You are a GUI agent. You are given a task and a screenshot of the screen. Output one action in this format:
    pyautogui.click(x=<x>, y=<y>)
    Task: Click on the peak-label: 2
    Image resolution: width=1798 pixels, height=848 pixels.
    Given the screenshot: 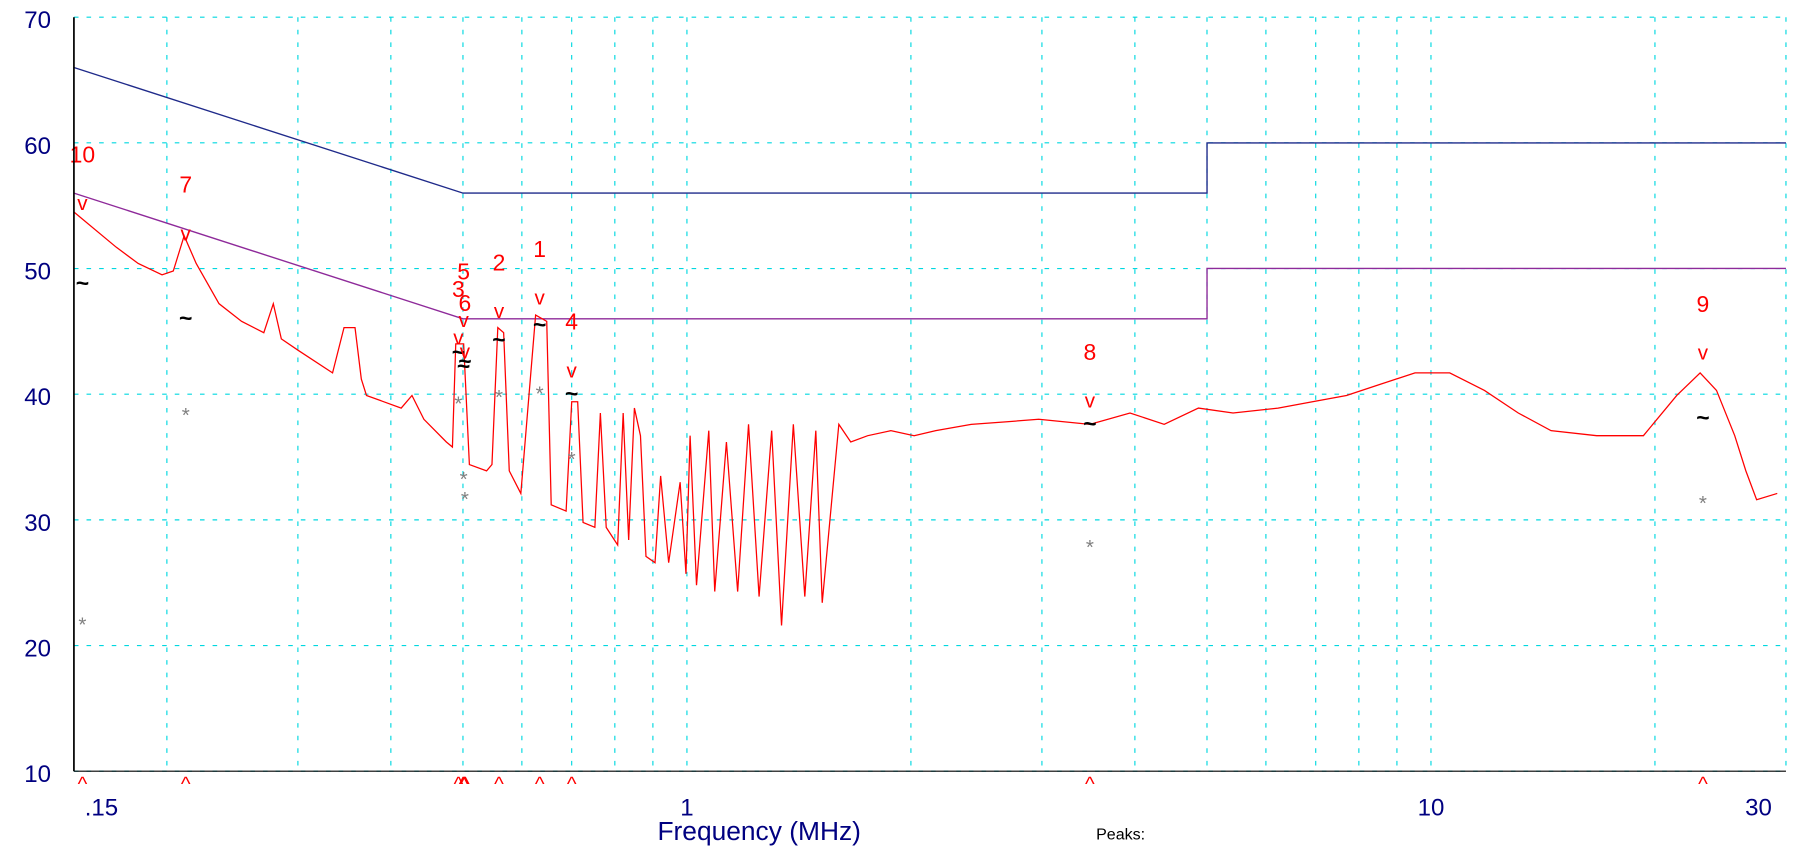 What is the action you would take?
    pyautogui.click(x=499, y=263)
    